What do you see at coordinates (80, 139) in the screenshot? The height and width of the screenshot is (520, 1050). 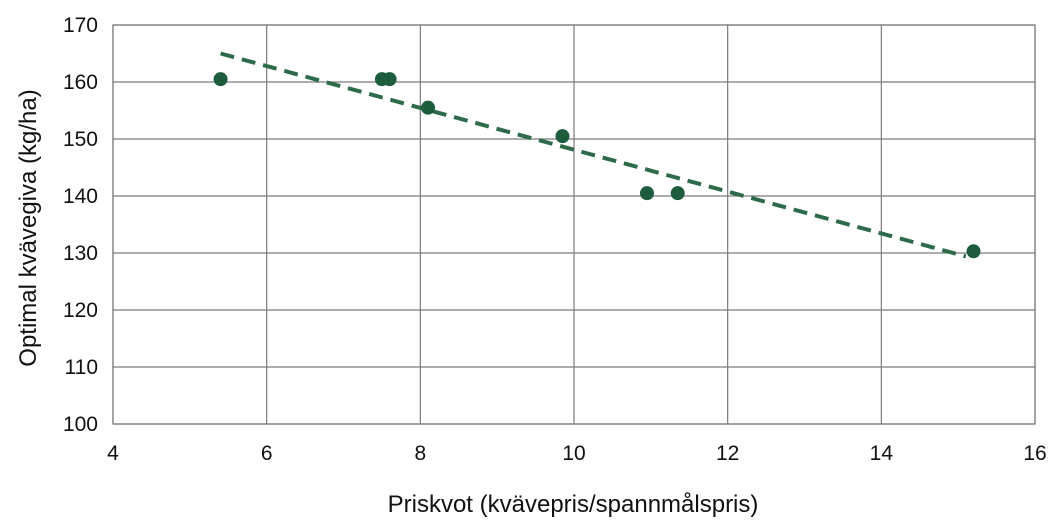 I see `y-tick-label: 150` at bounding box center [80, 139].